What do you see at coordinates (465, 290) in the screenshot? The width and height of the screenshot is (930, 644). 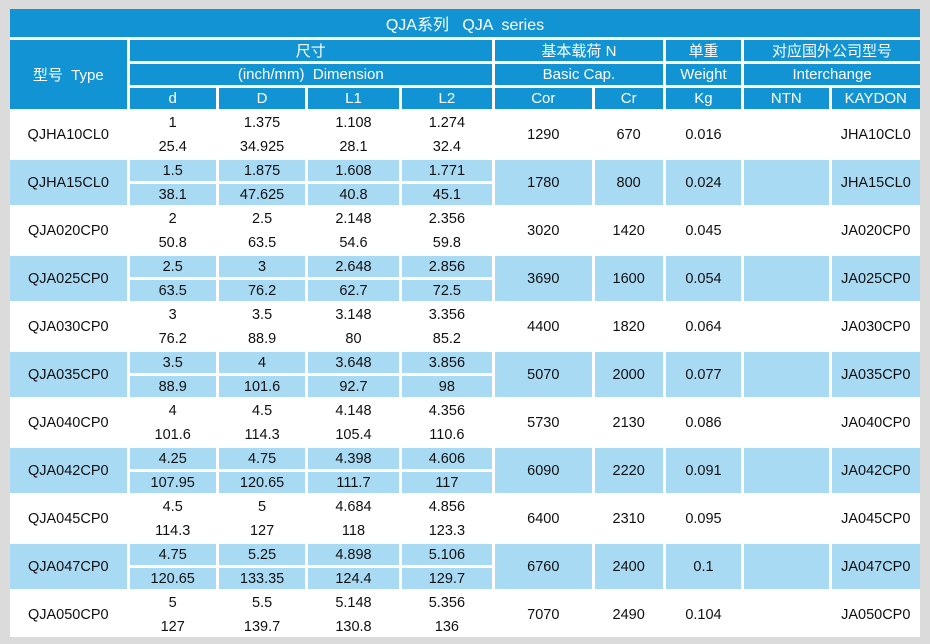 I see `table-row-QJA025CP0-mm: 63.5 76.2 62.7 72.5` at bounding box center [465, 290].